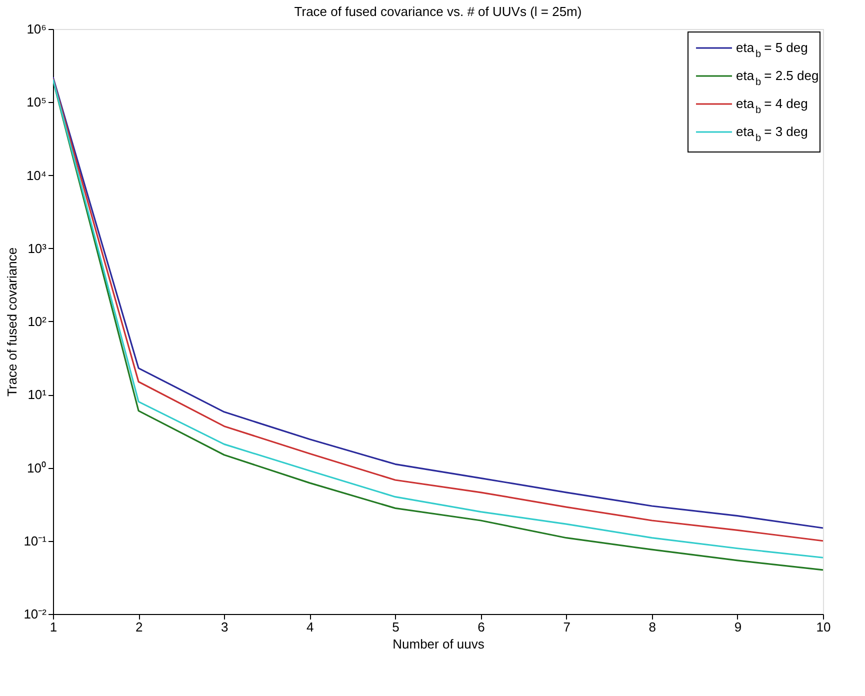 Image resolution: width=865 pixels, height=696 pixels. What do you see at coordinates (36, 102) in the screenshot?
I see `y-tick-label: 10⁵` at bounding box center [36, 102].